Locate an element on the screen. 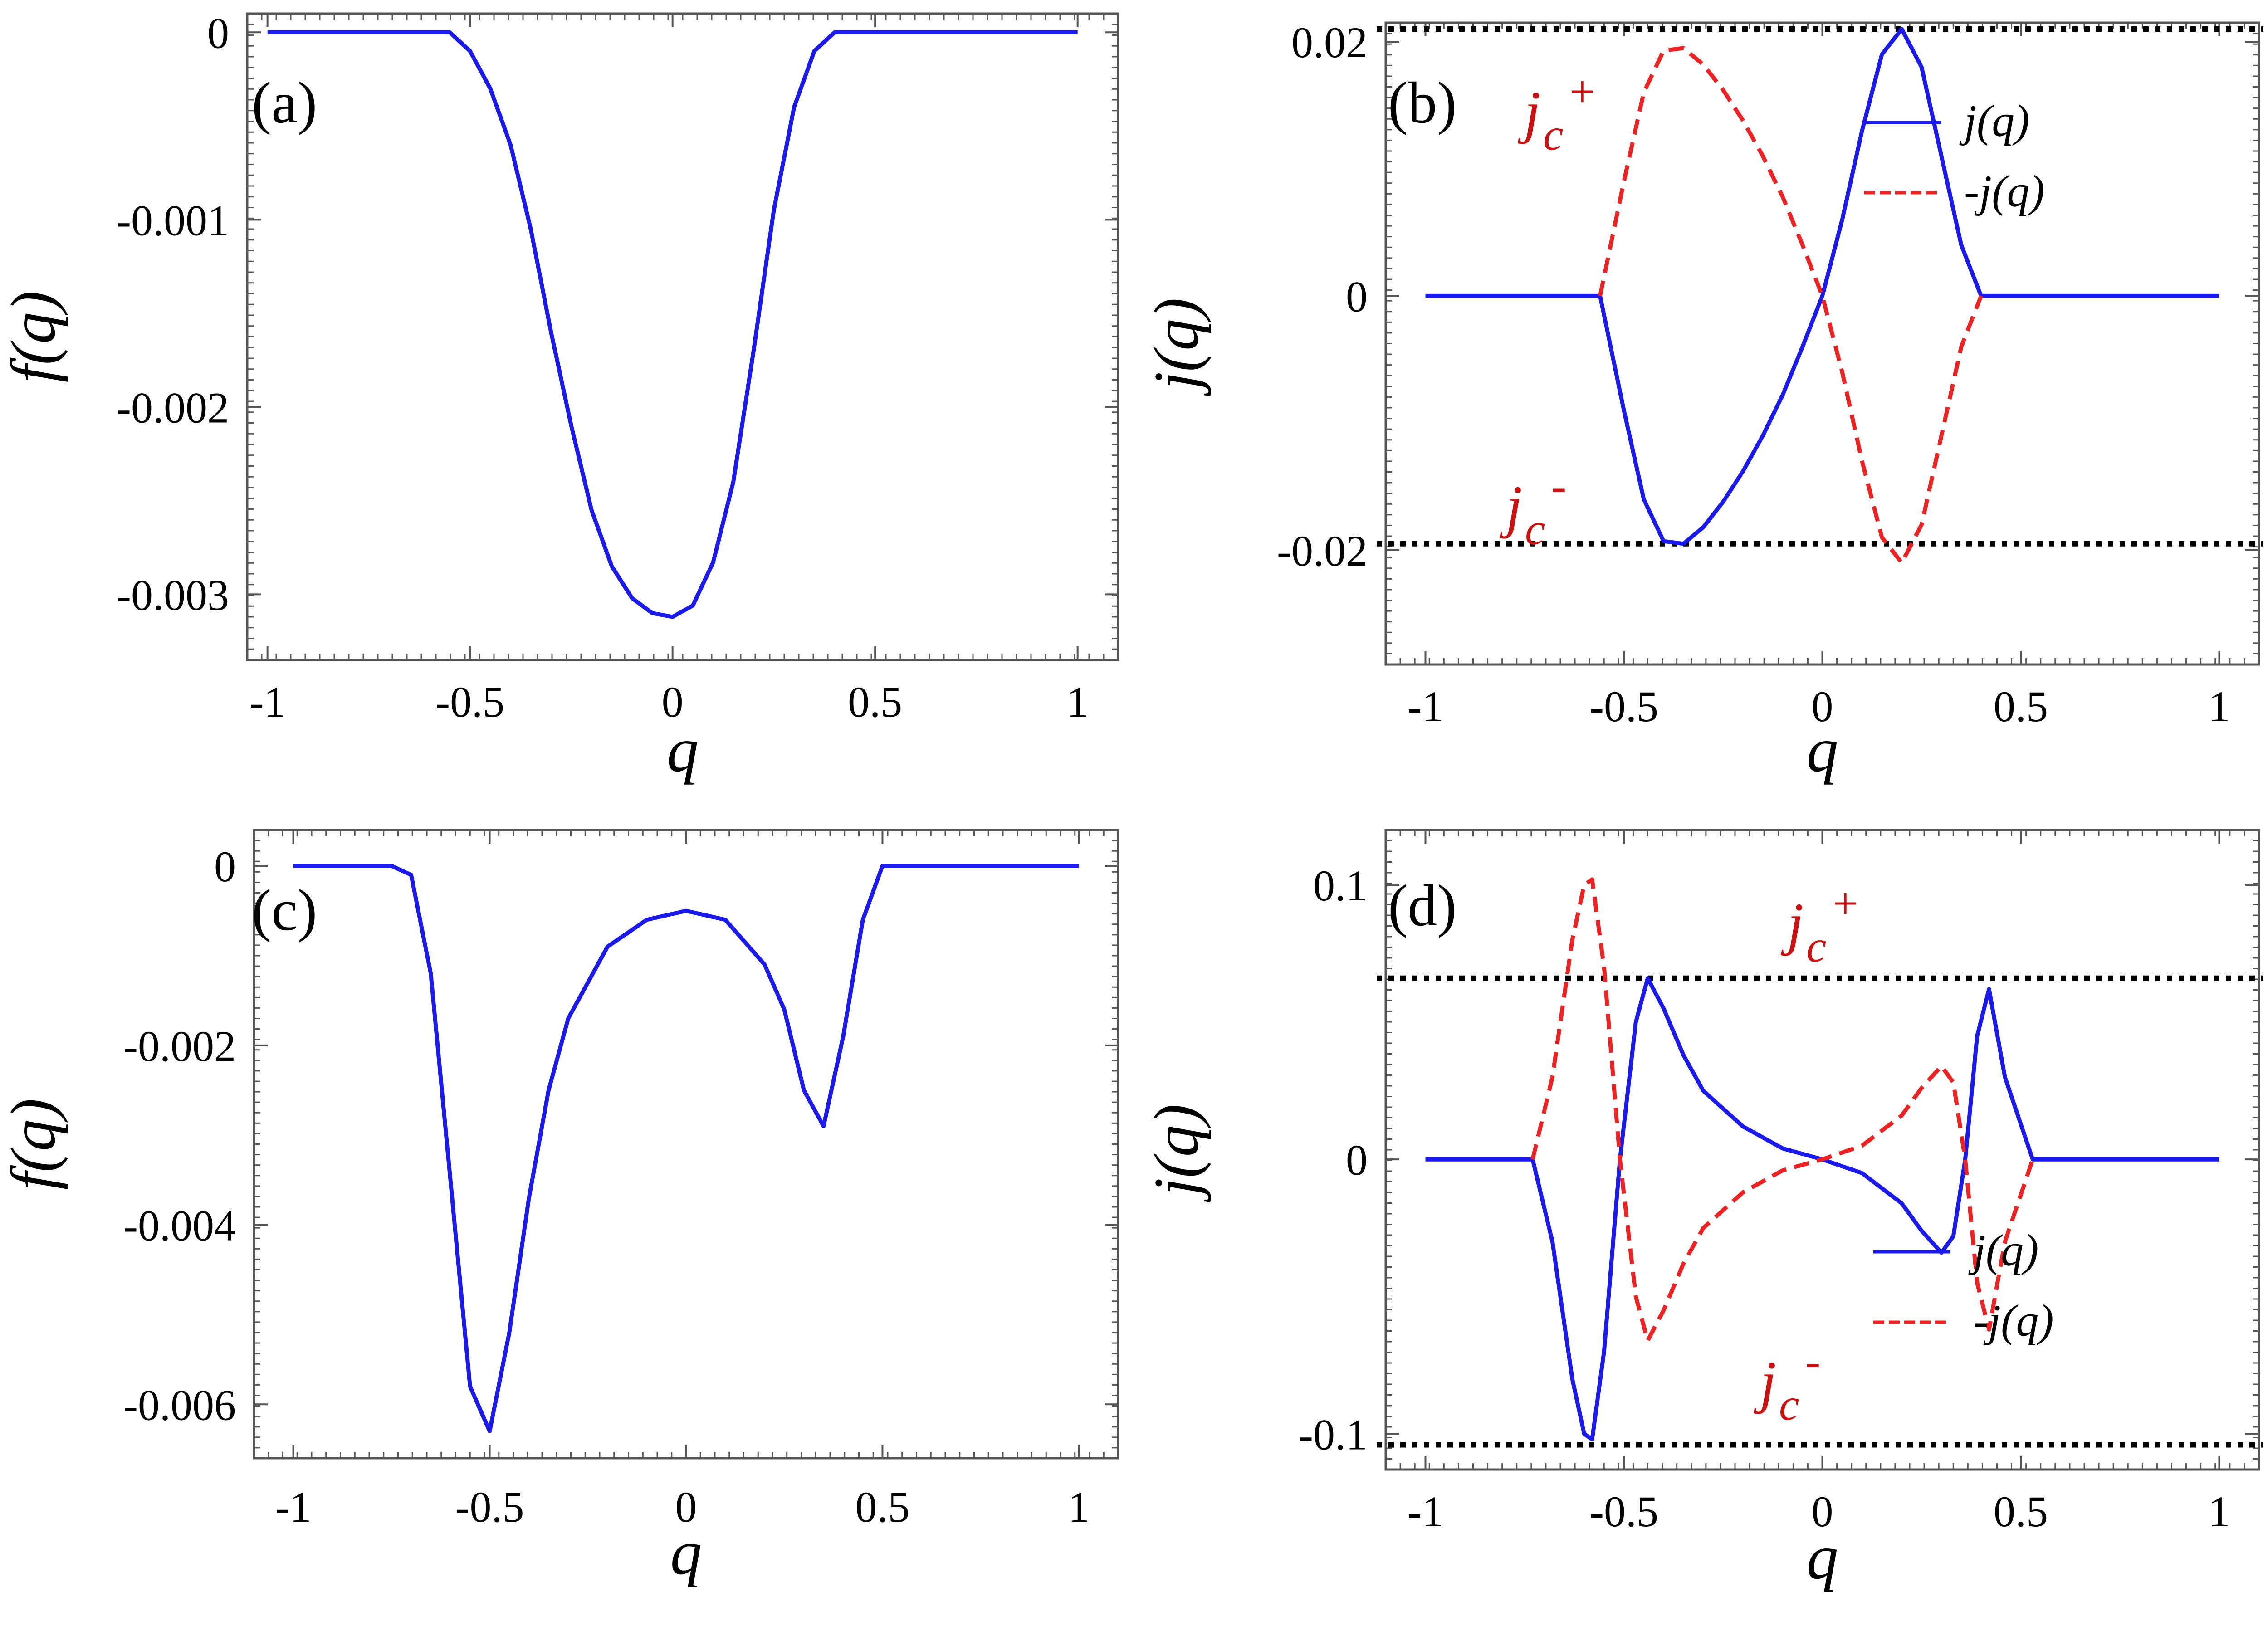 The image size is (2268, 1641). panel-label: (b) is located at coordinates (1423, 103).